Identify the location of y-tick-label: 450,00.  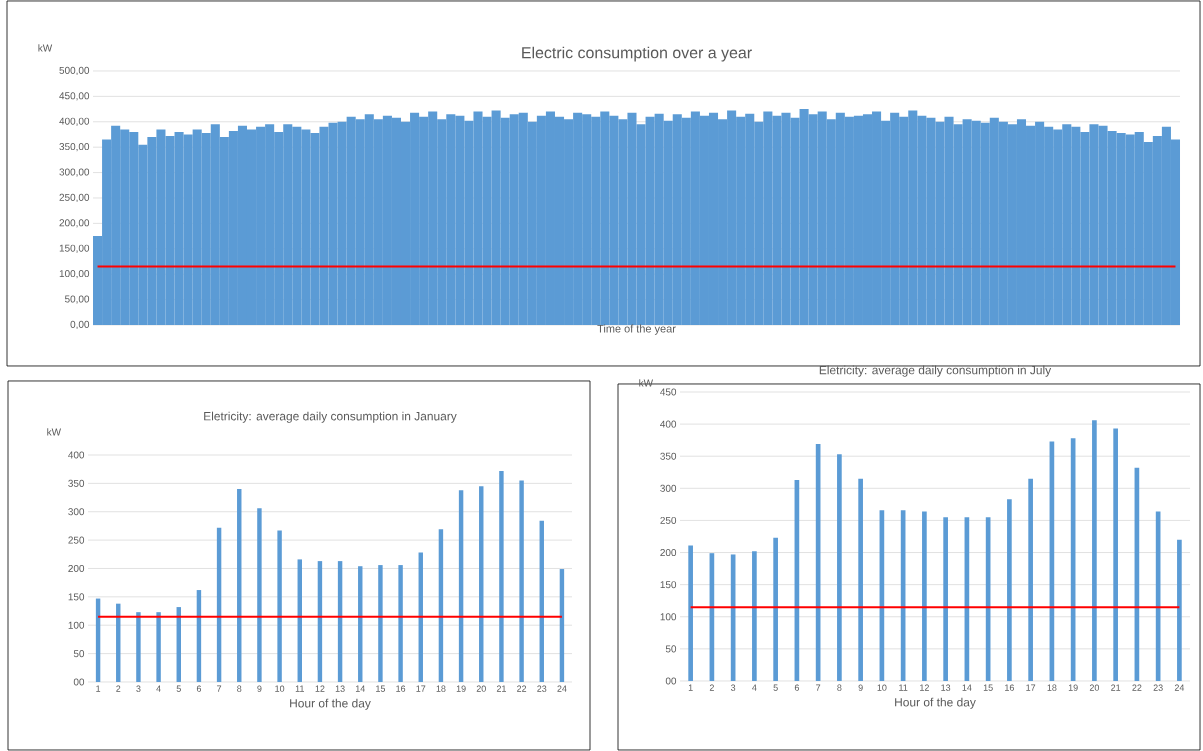
(74, 96).